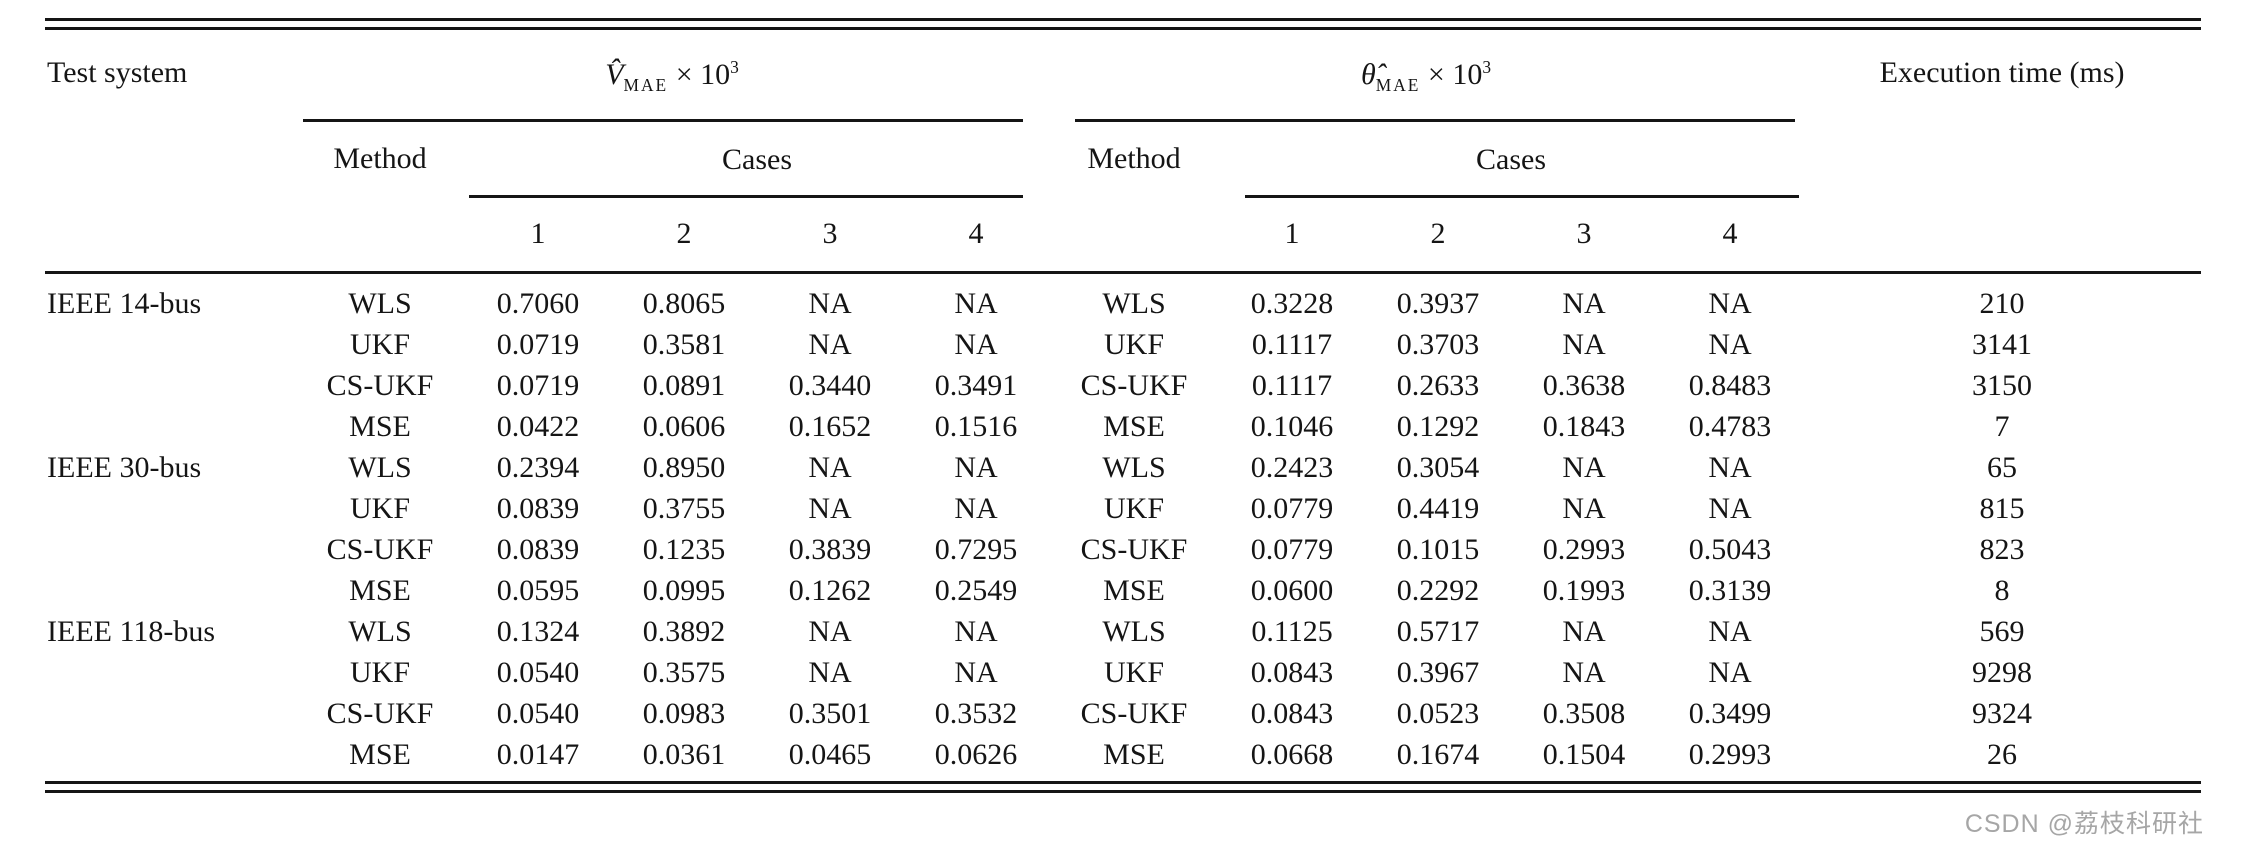 The width and height of the screenshot is (2246, 841). I want to click on cell-vmae-case2: 0.0983, so click(684, 713).